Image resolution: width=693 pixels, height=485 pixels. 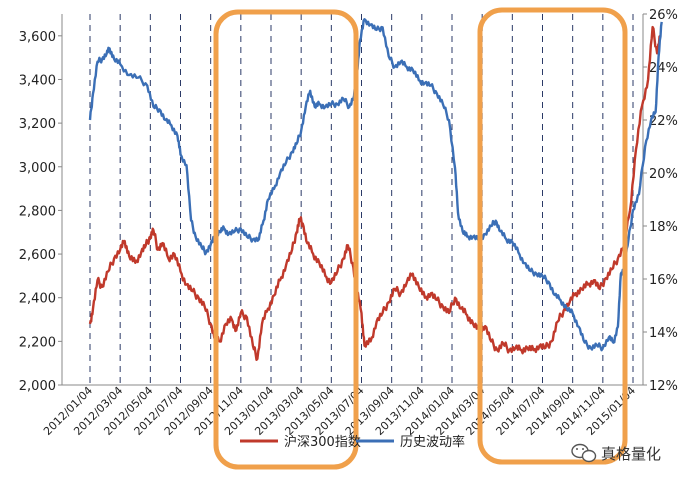 What do you see at coordinates (37, 168) in the screenshot?
I see `left-tick-label: 3,000` at bounding box center [37, 168].